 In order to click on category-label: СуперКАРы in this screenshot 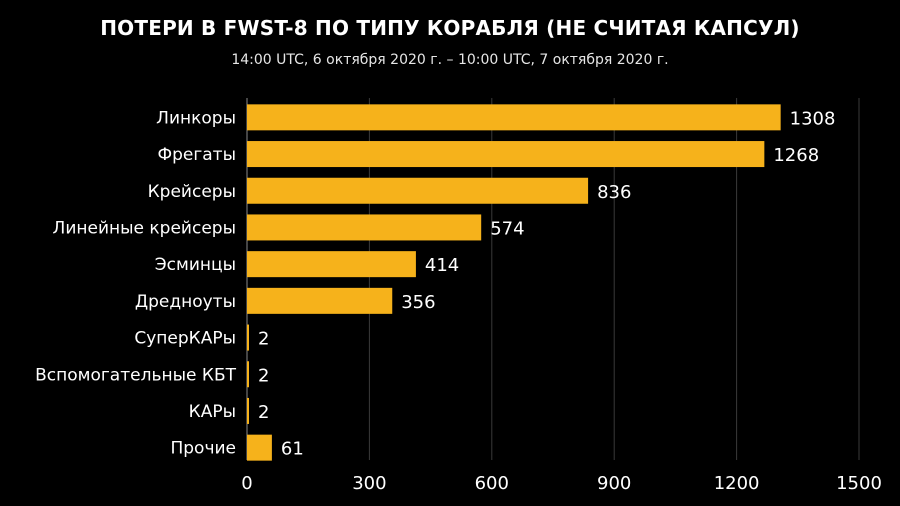, I will do `click(185, 339)`.